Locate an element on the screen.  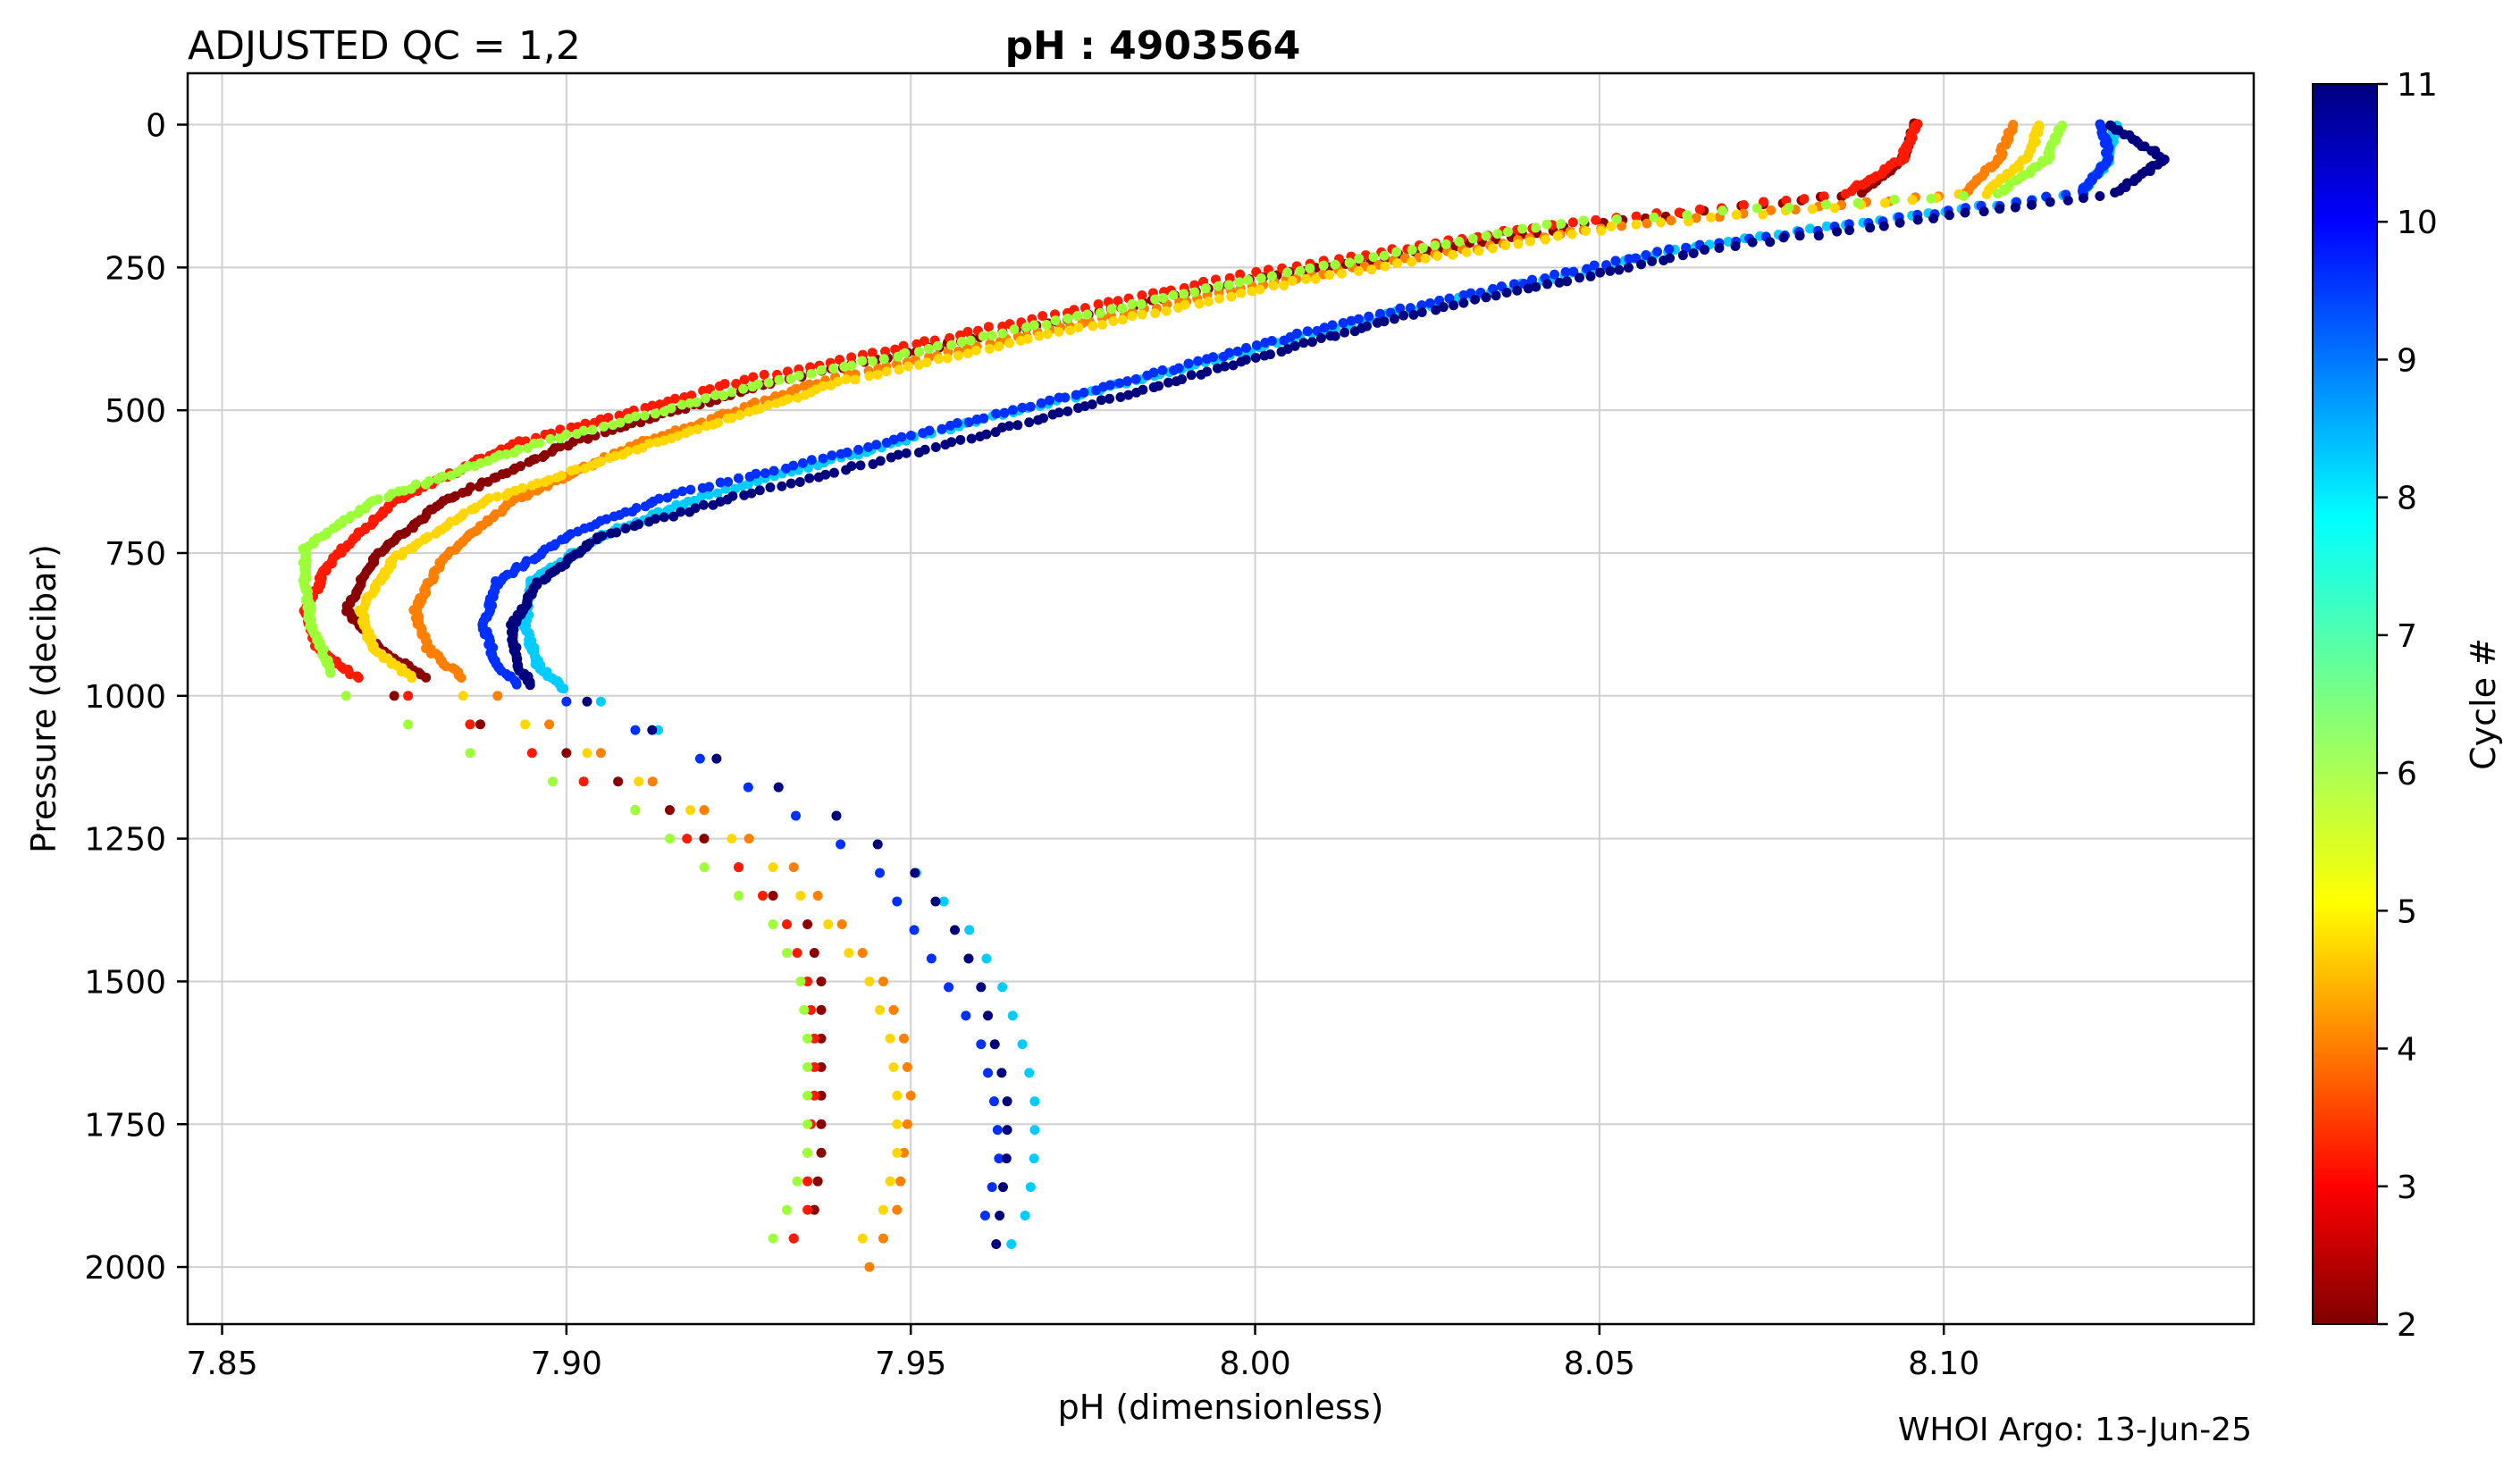
colorbar-tick-label: 9 is located at coordinates (2407, 360).